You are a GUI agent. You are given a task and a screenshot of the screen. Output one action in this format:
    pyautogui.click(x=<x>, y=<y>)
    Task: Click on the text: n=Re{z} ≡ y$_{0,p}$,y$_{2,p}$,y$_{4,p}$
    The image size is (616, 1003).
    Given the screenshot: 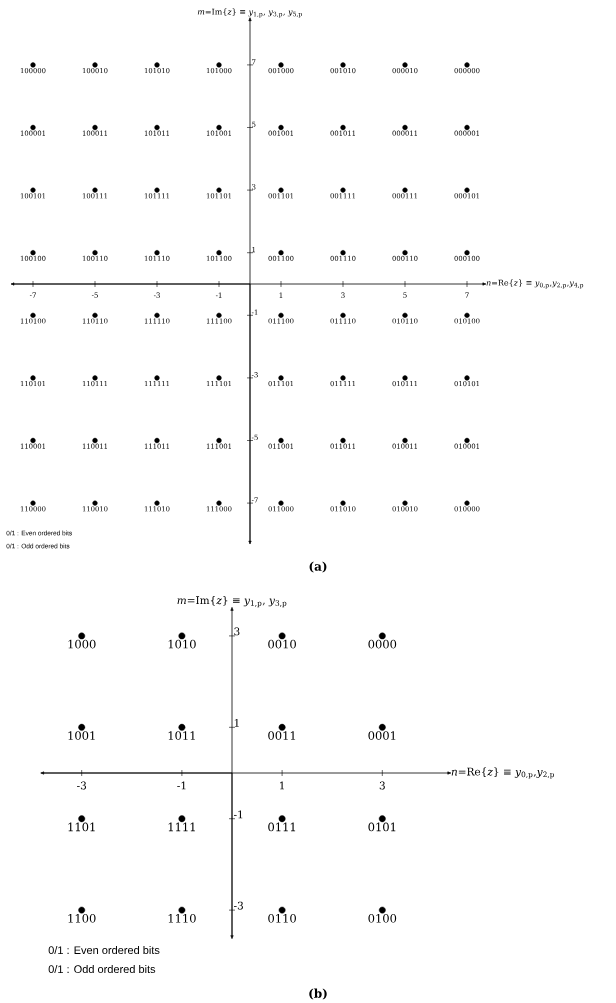 What is the action you would take?
    pyautogui.click(x=535, y=284)
    